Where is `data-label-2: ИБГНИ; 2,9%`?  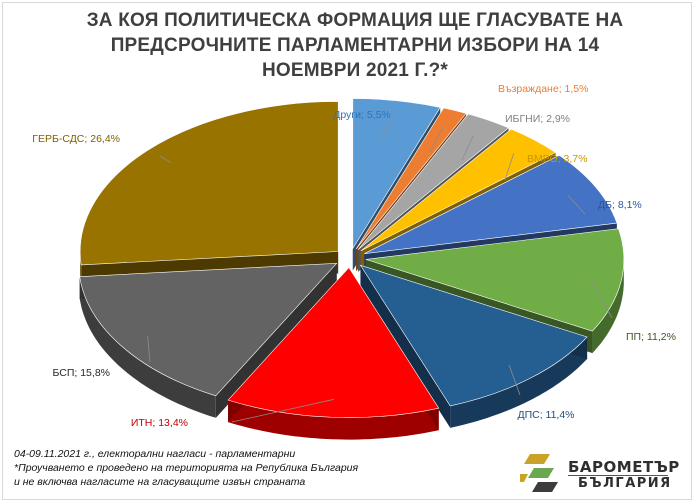 data-label-2: ИБГНИ; 2,9% is located at coordinates (537, 119).